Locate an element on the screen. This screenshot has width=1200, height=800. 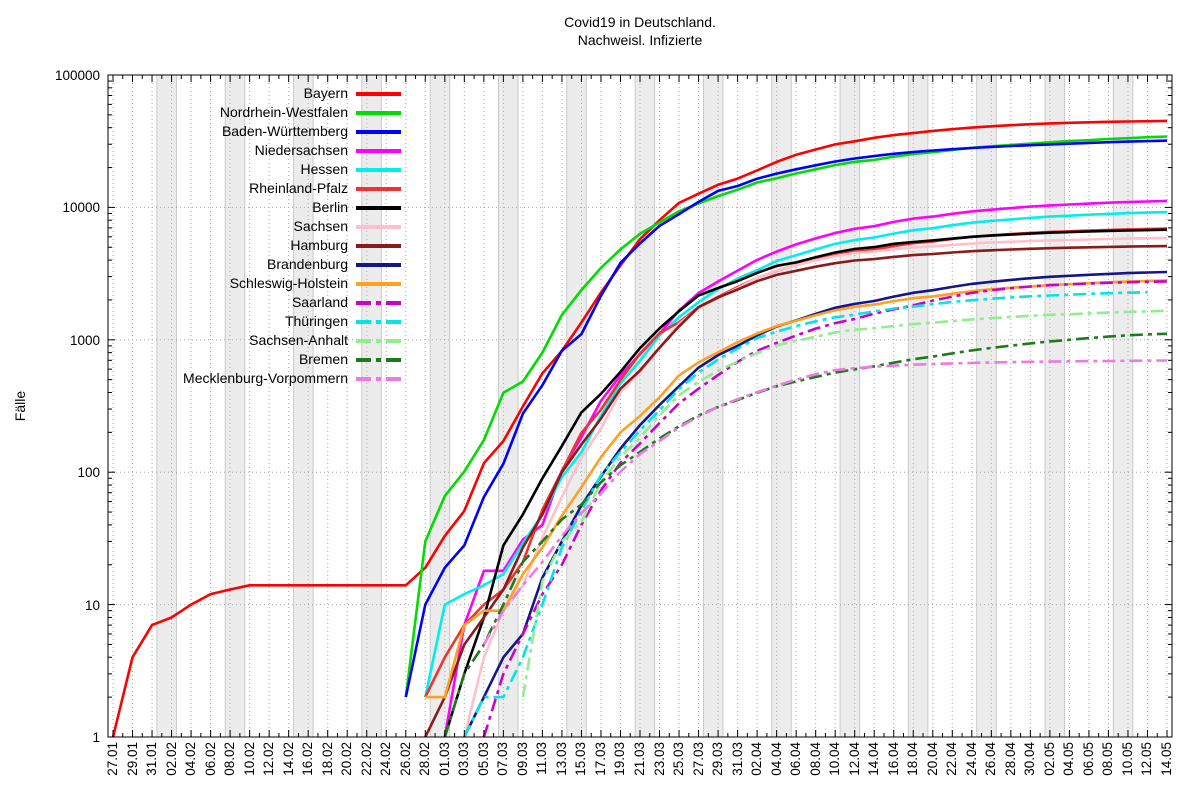
legend-item-Sachsen: Sachsen is located at coordinates (230, 226).